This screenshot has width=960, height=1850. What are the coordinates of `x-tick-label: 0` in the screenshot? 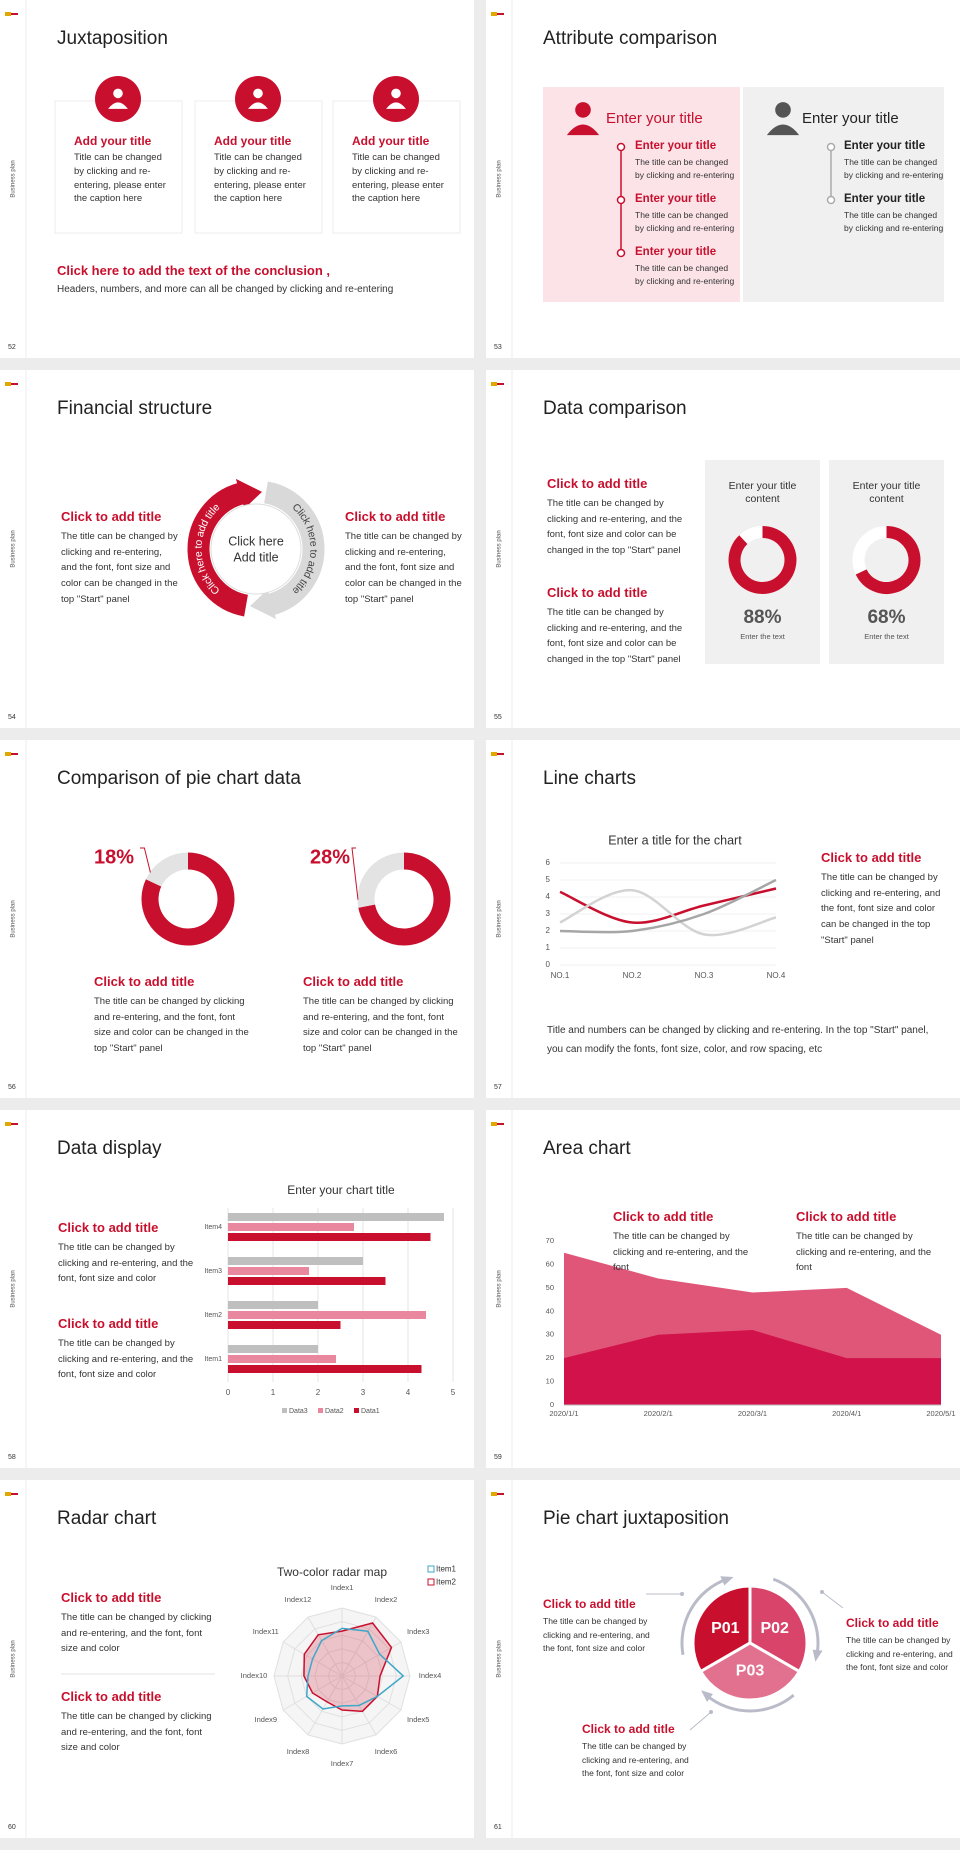 It's located at (228, 1392).